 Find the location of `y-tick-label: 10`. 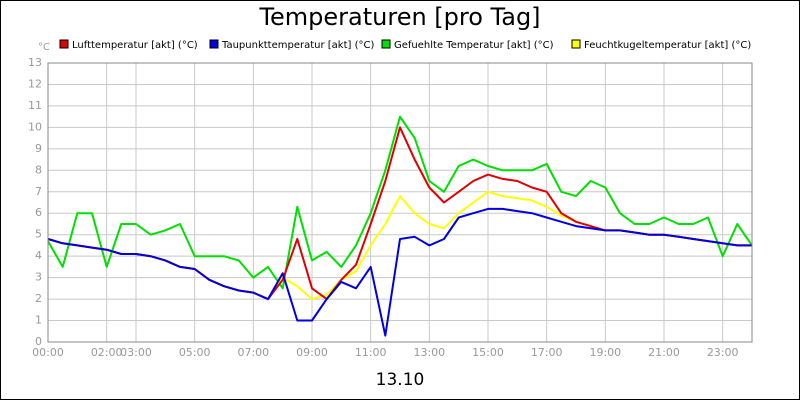

y-tick-label: 10 is located at coordinates (35, 126).